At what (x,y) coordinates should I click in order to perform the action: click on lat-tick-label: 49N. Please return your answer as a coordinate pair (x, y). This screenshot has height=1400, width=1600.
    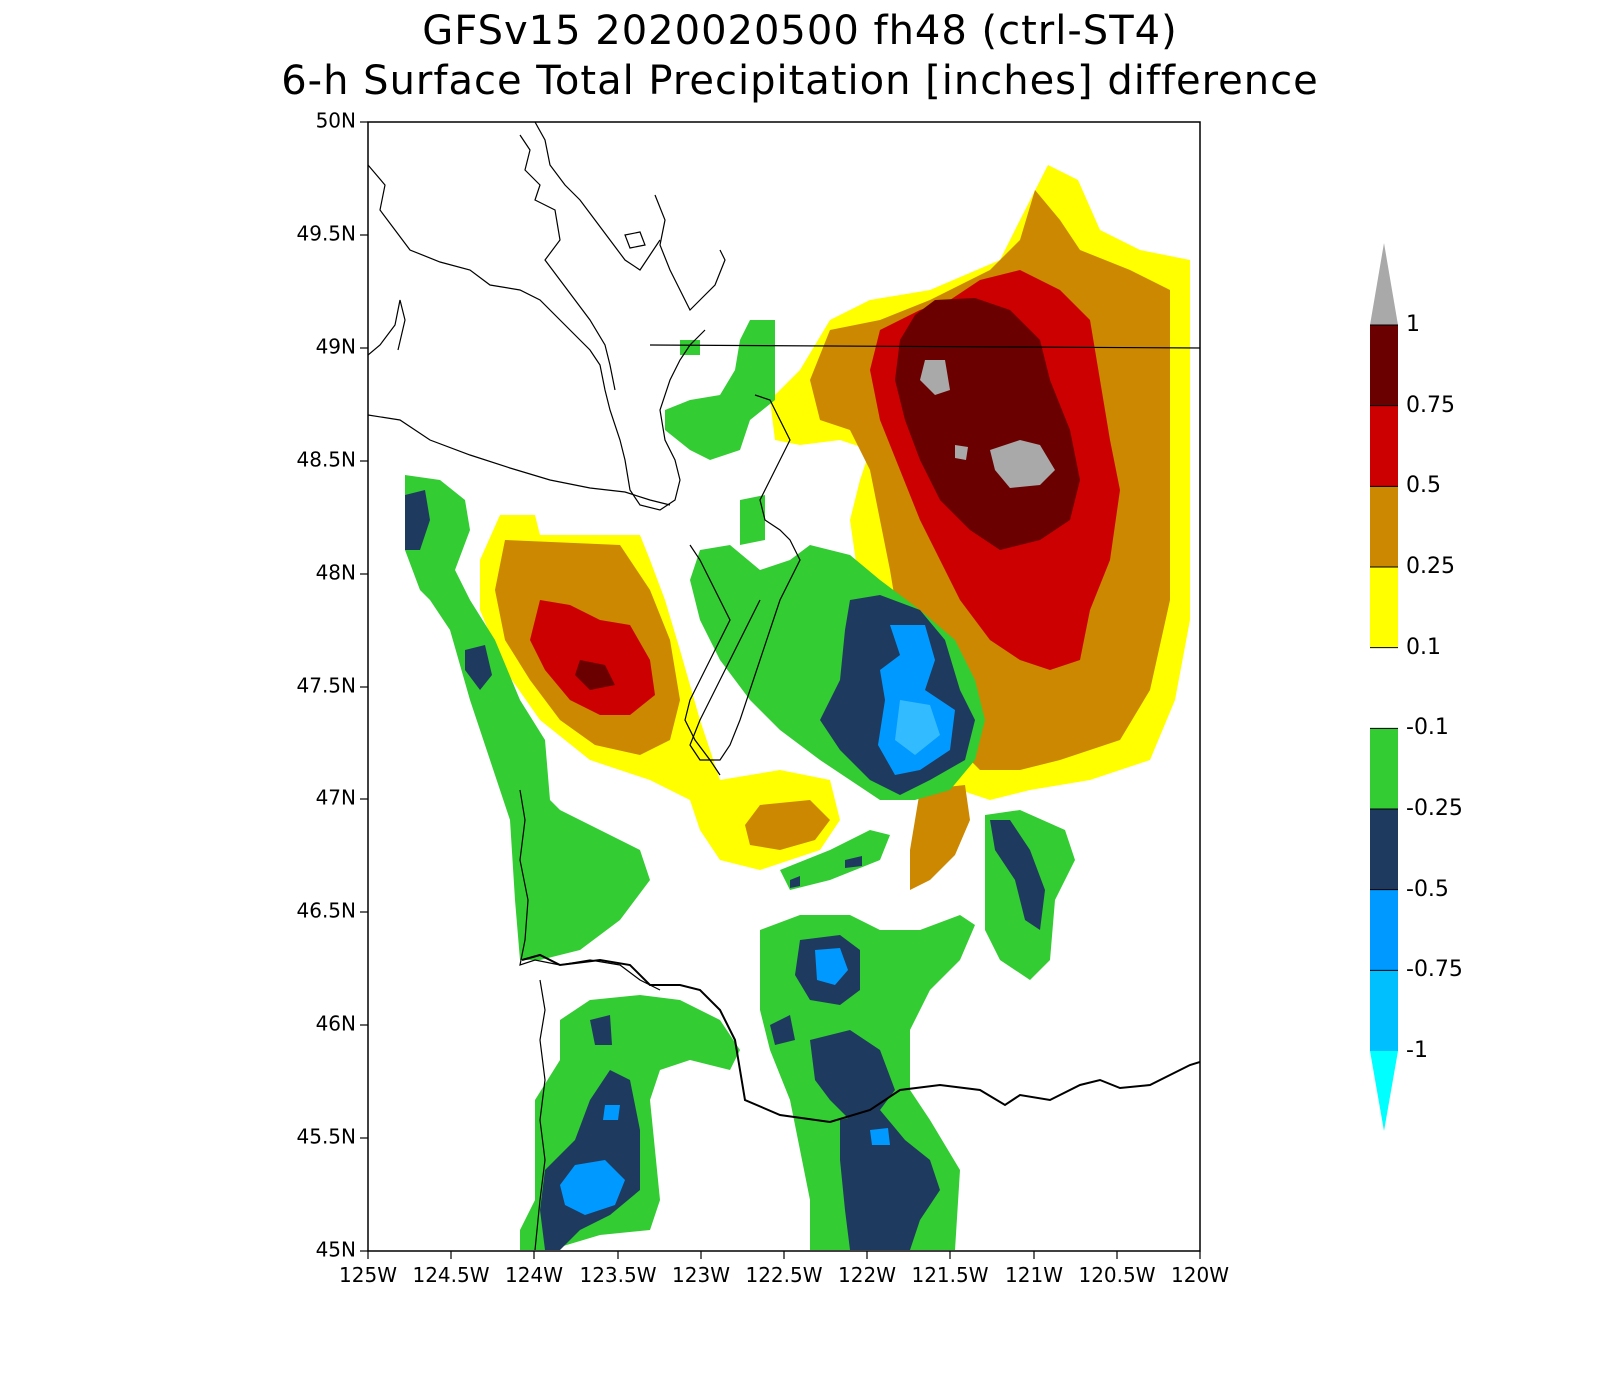
    Looking at the image, I should click on (336, 347).